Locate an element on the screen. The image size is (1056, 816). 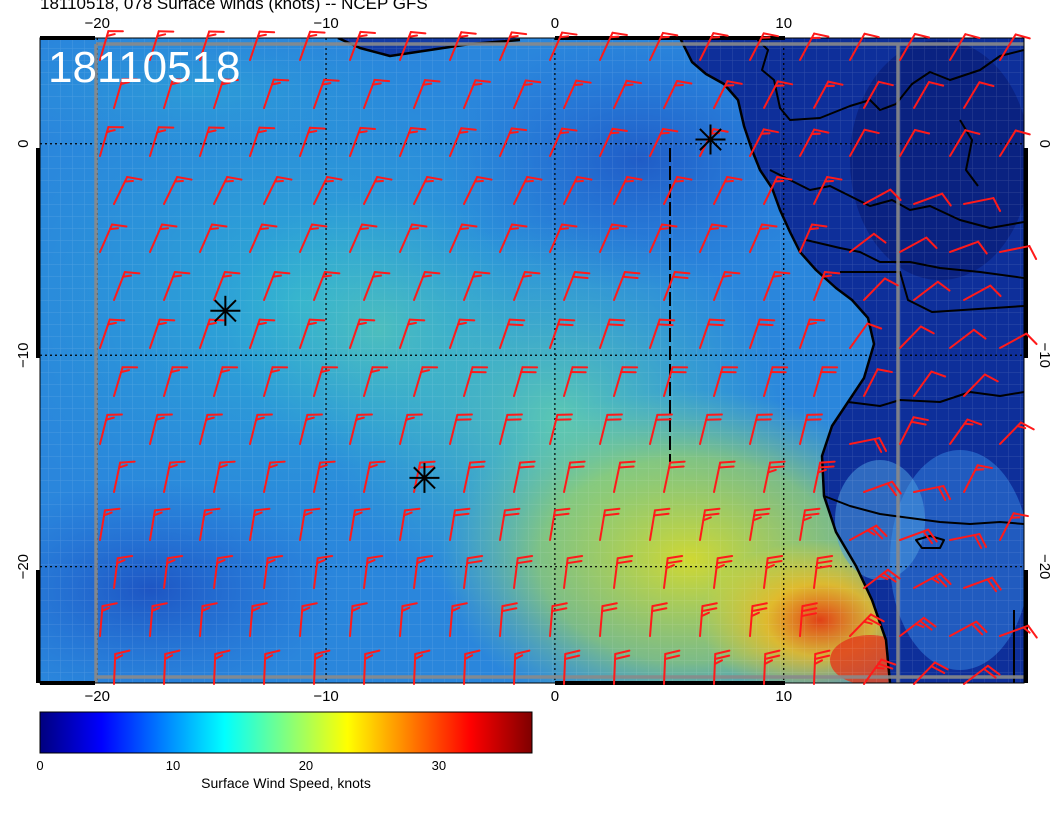
lat-tick-label-right: −20 is located at coordinates (1044, 566).